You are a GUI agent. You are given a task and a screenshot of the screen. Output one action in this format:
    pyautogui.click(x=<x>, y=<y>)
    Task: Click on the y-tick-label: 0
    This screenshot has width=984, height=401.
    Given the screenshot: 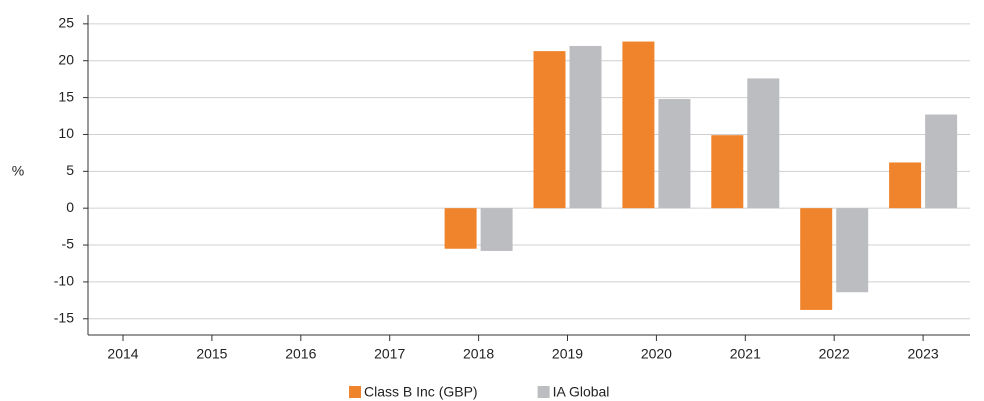 What is the action you would take?
    pyautogui.click(x=70, y=207)
    